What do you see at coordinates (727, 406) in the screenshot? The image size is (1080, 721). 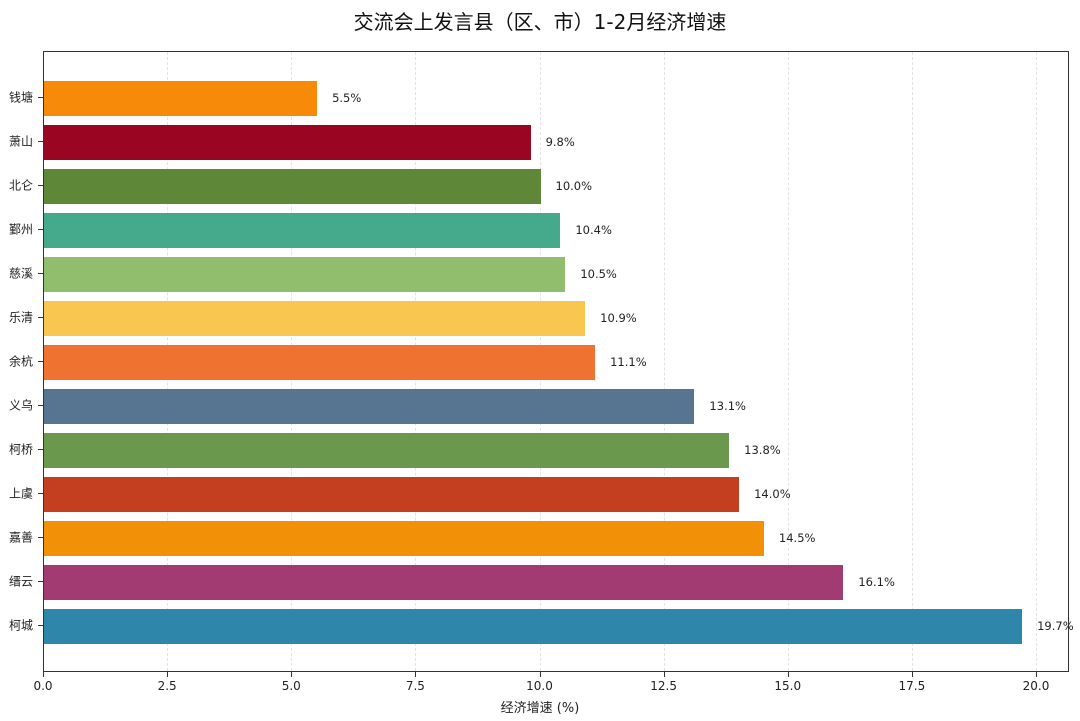 I see `bar-value-label: 13.1%` at bounding box center [727, 406].